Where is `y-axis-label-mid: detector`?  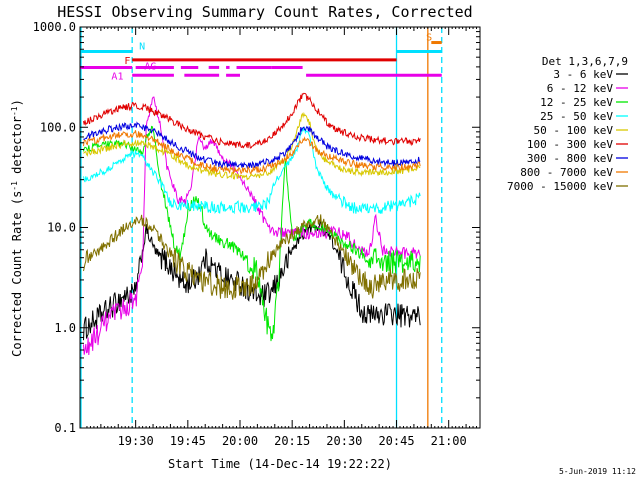 y-axis-label-mid: detector is located at coordinates (17, 148).